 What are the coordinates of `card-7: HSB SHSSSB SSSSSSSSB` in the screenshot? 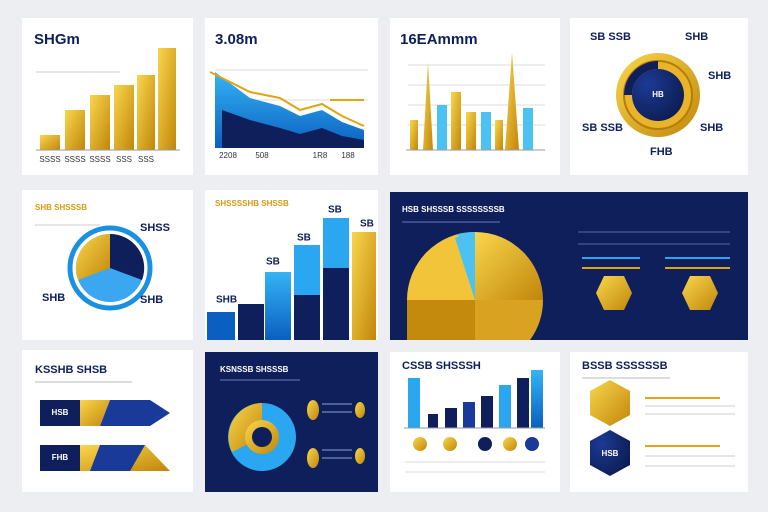 It's located at (569, 266).